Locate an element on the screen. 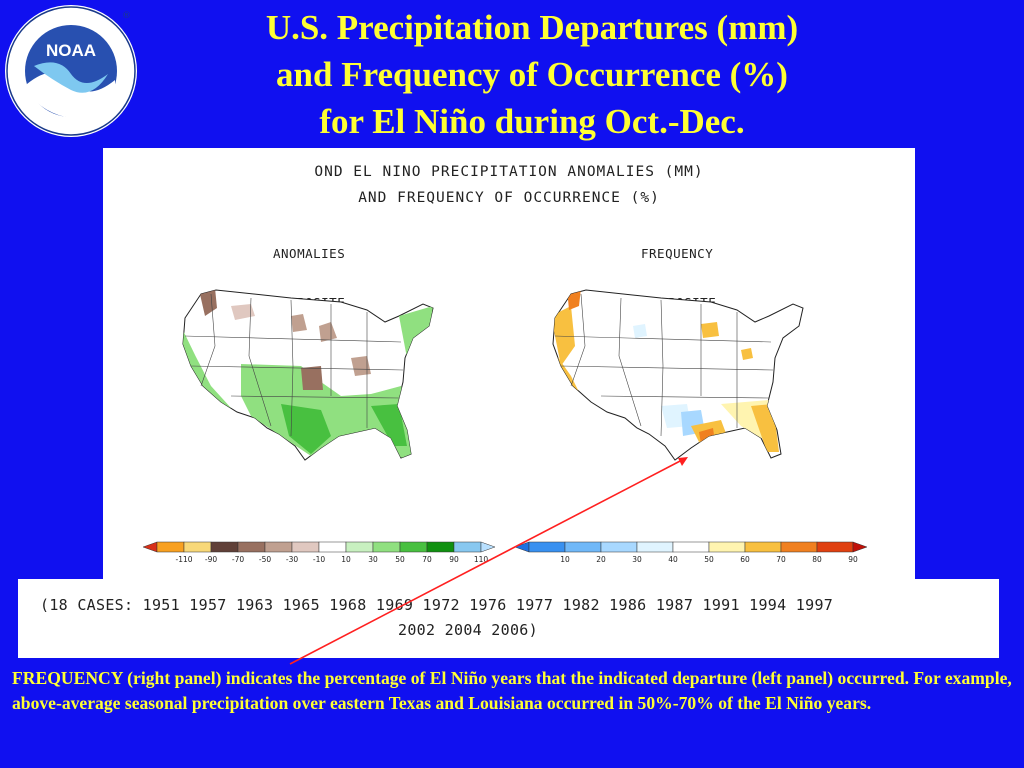 This screenshot has height=768, width=1024. anomalies-colorbar-tick-label: 70 is located at coordinates (427, 559).